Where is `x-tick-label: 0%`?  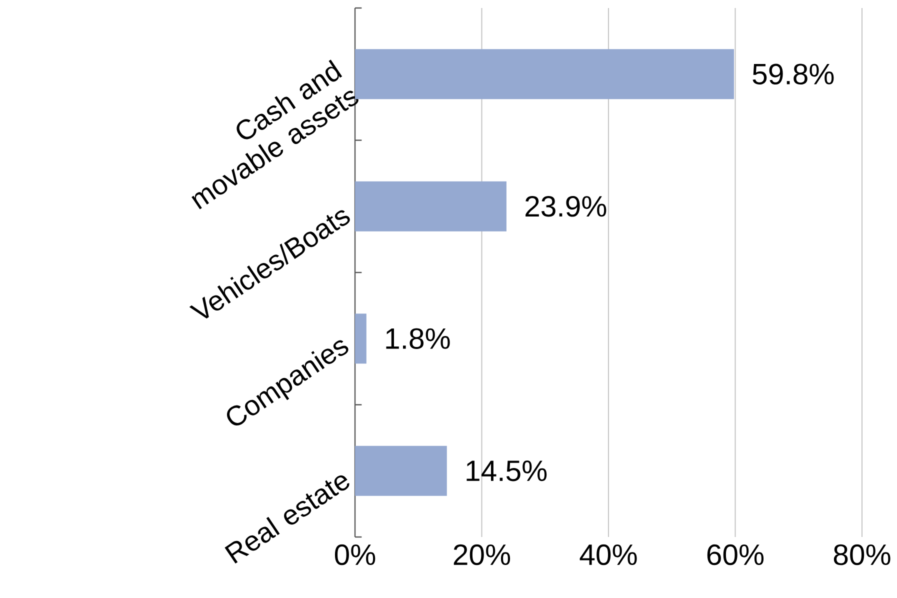 x-tick-label: 0% is located at coordinates (355, 555).